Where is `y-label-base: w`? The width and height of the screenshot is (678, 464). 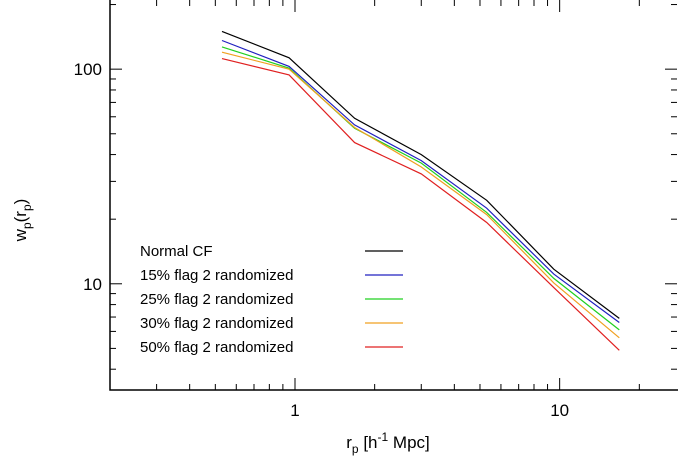 y-label-base: w is located at coordinates (20, 235).